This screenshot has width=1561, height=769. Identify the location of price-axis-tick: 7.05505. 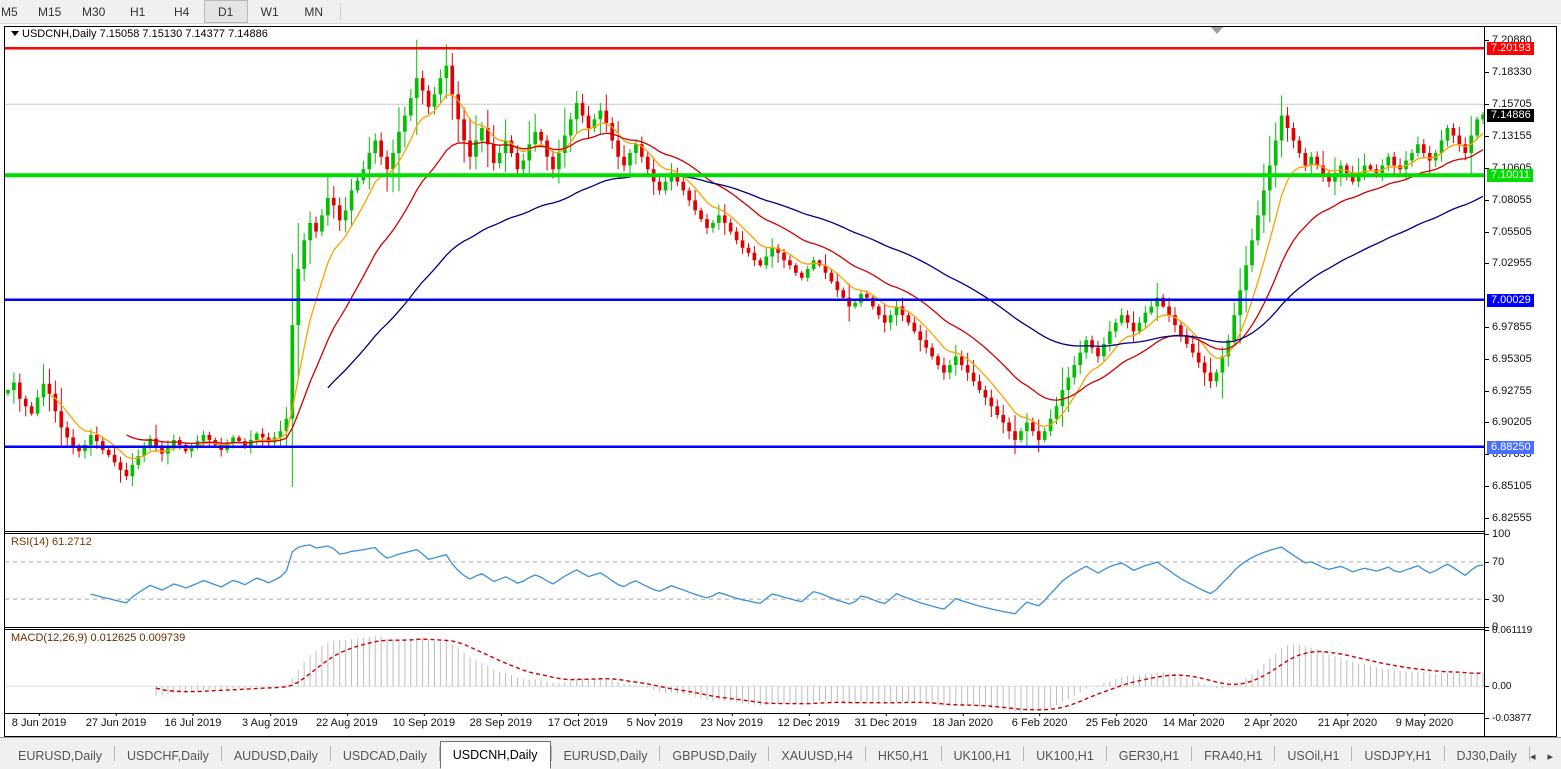
(1508, 232).